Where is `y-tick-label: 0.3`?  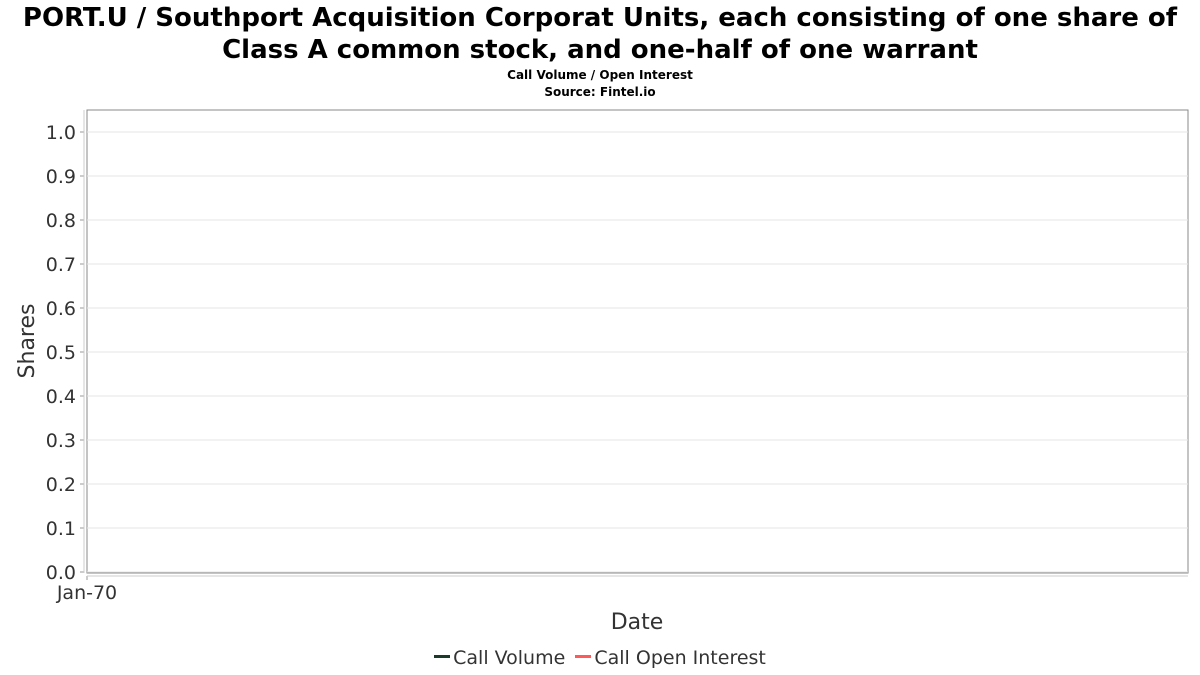 y-tick-label: 0.3 is located at coordinates (61, 441).